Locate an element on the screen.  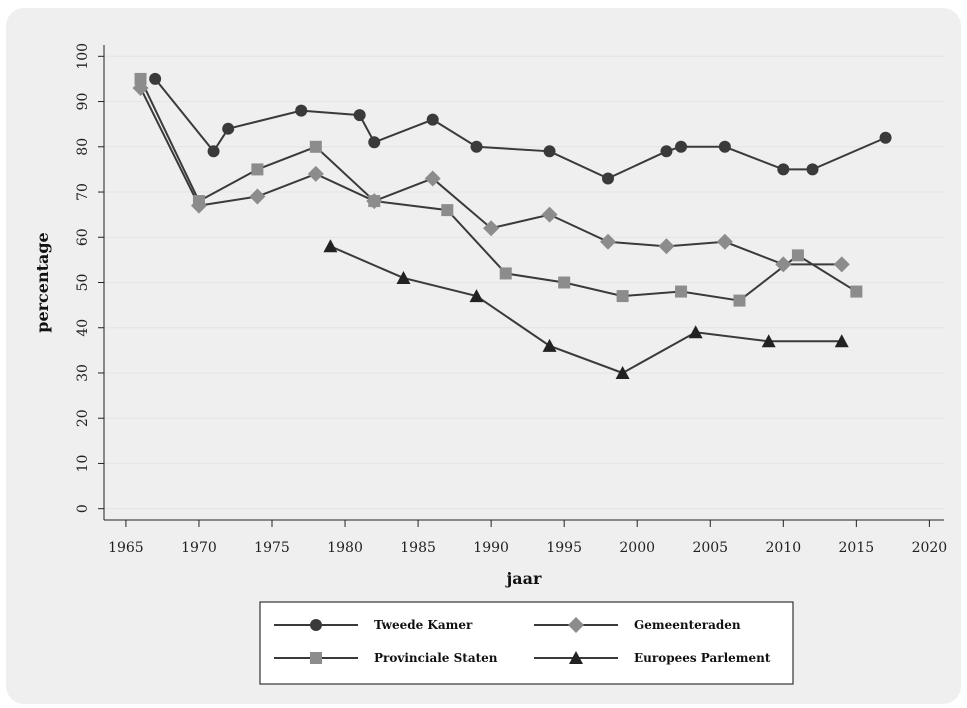
y-tick-label: 60 is located at coordinates (83, 237).